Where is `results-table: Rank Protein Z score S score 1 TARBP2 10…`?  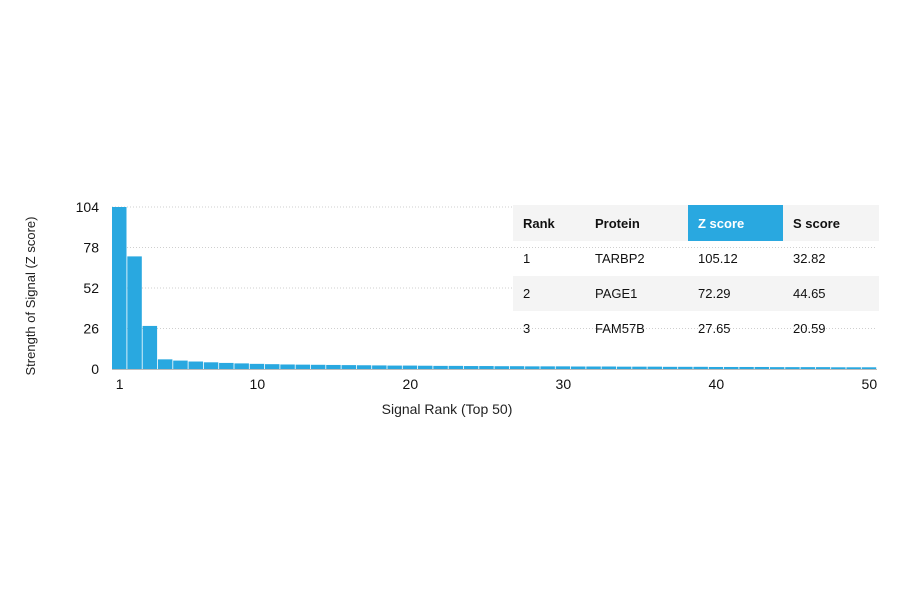
results-table: Rank Protein Z score S score 1 TARBP2 10… is located at coordinates (696, 275).